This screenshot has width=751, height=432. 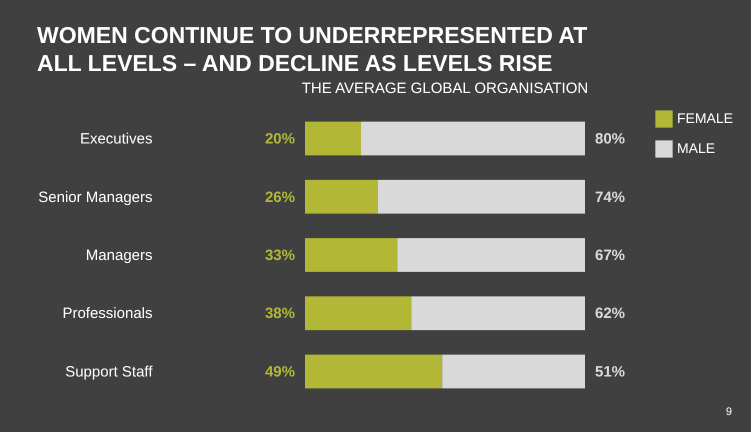 What do you see at coordinates (119, 255) in the screenshot?
I see `y-tick-label: Managers` at bounding box center [119, 255].